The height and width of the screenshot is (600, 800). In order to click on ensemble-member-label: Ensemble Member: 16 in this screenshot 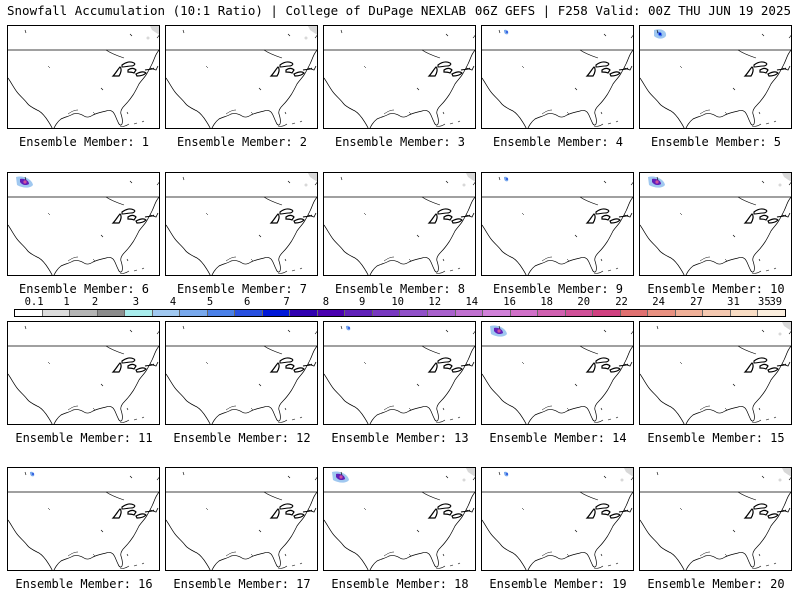, I will do `click(84, 584)`.